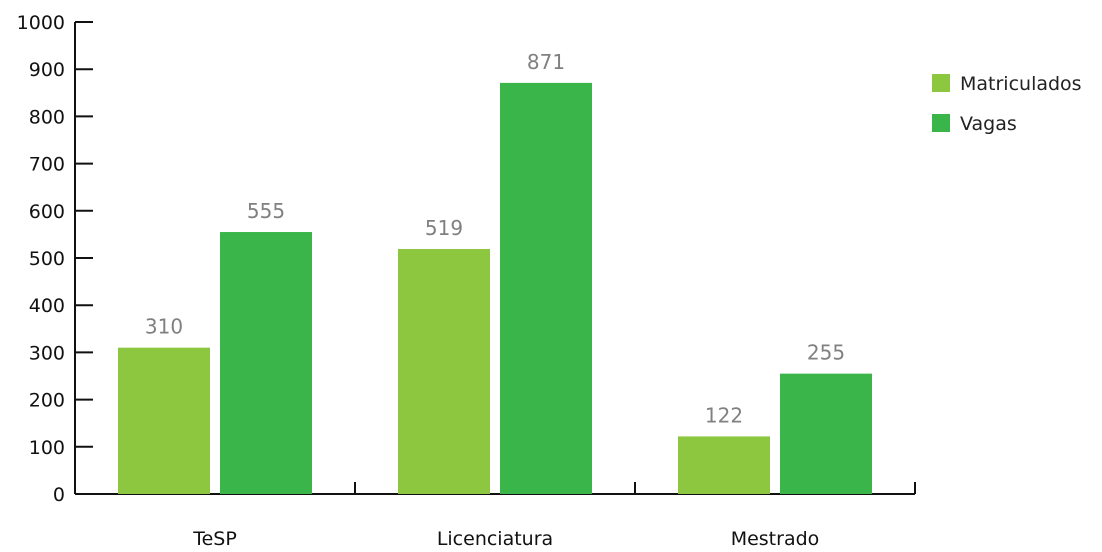 Image resolution: width=1102 pixels, height=552 pixels. I want to click on data-label: 555, so click(266, 211).